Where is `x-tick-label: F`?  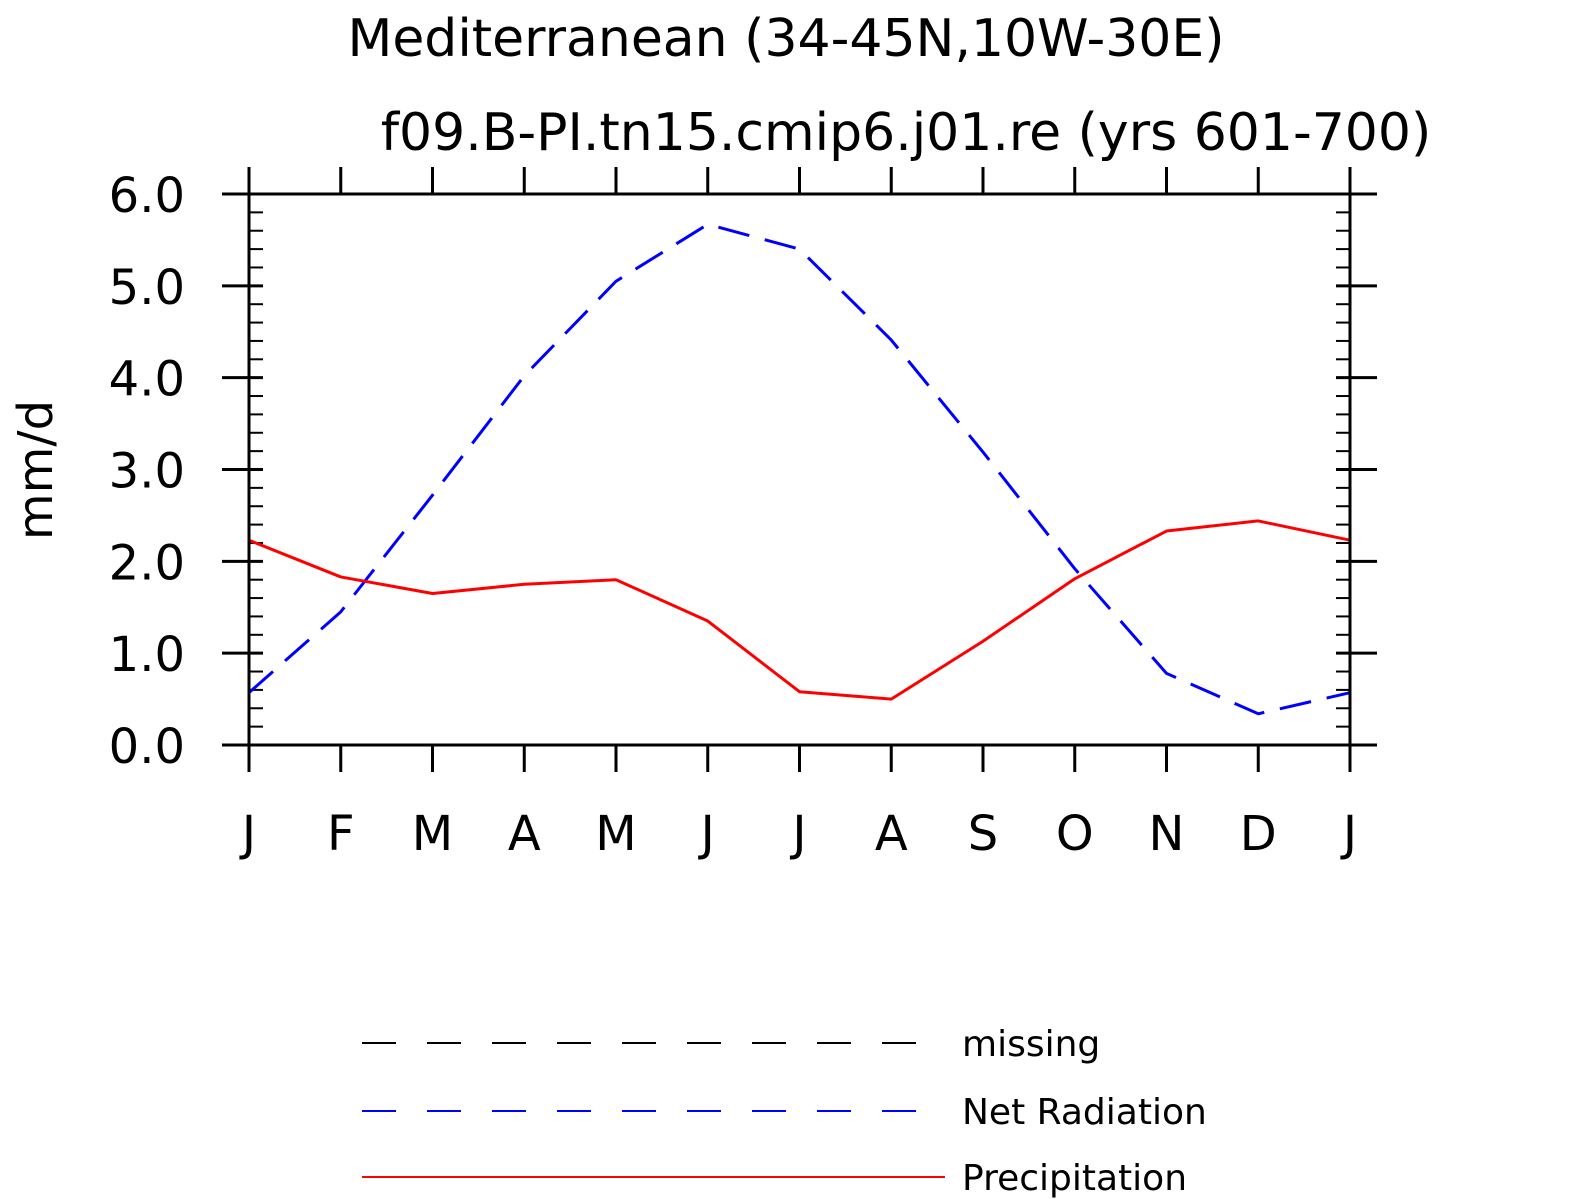 x-tick-label: F is located at coordinates (341, 834).